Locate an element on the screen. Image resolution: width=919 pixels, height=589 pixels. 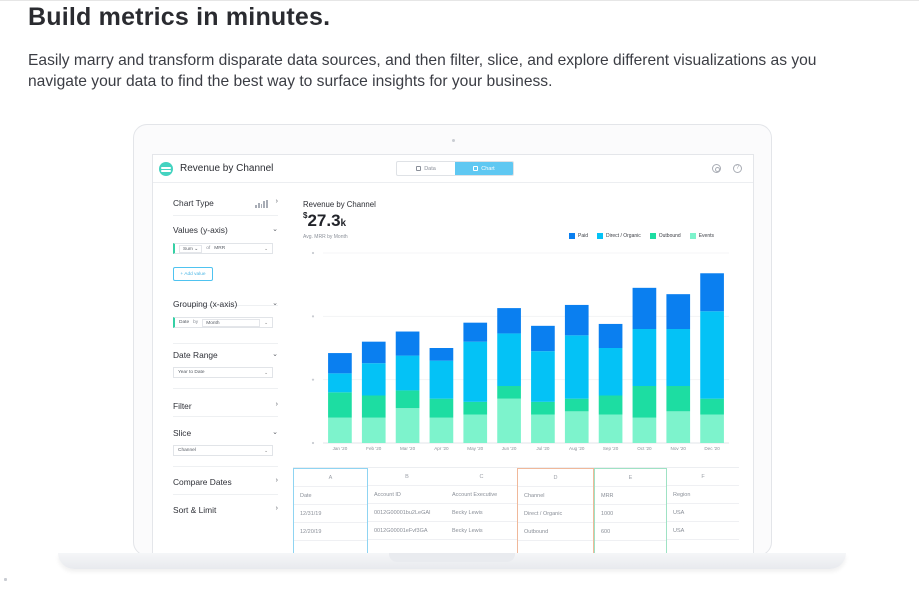
column-letter: D is located at coordinates (555, 478).